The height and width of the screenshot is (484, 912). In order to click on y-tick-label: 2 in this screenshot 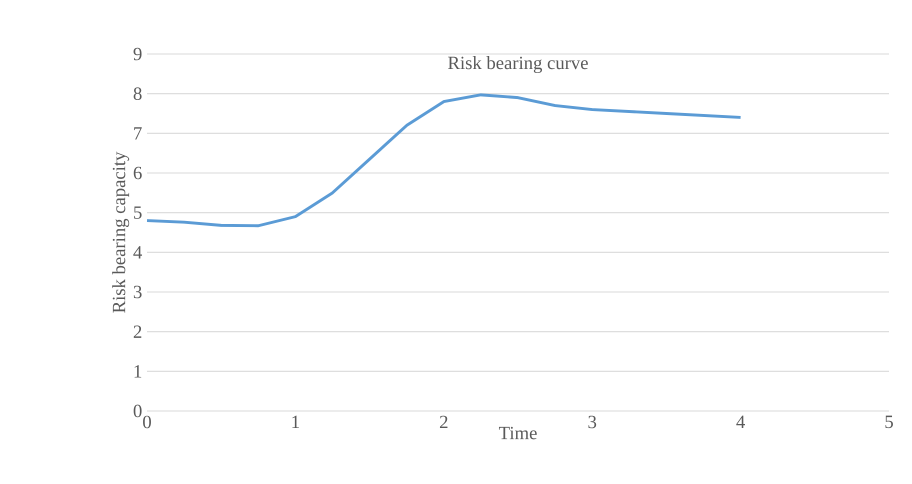, I will do `click(138, 331)`.